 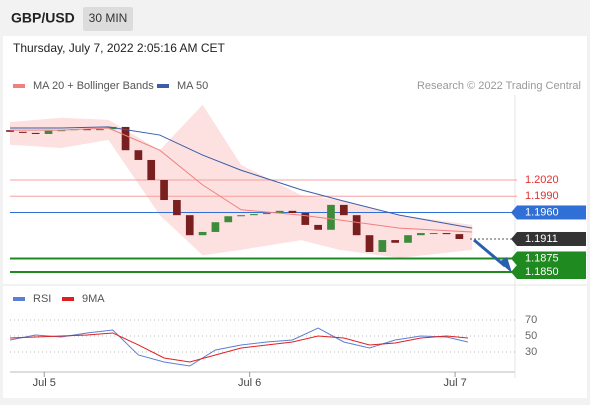 What do you see at coordinates (541, 239) in the screenshot?
I see `level-label: 1.1911` at bounding box center [541, 239].